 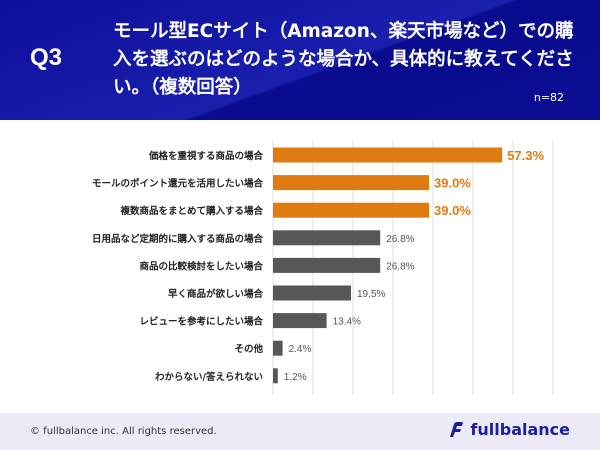 What do you see at coordinates (191, 211) in the screenshot?
I see `category-label: 複数商品をまとめて購入する場合` at bounding box center [191, 211].